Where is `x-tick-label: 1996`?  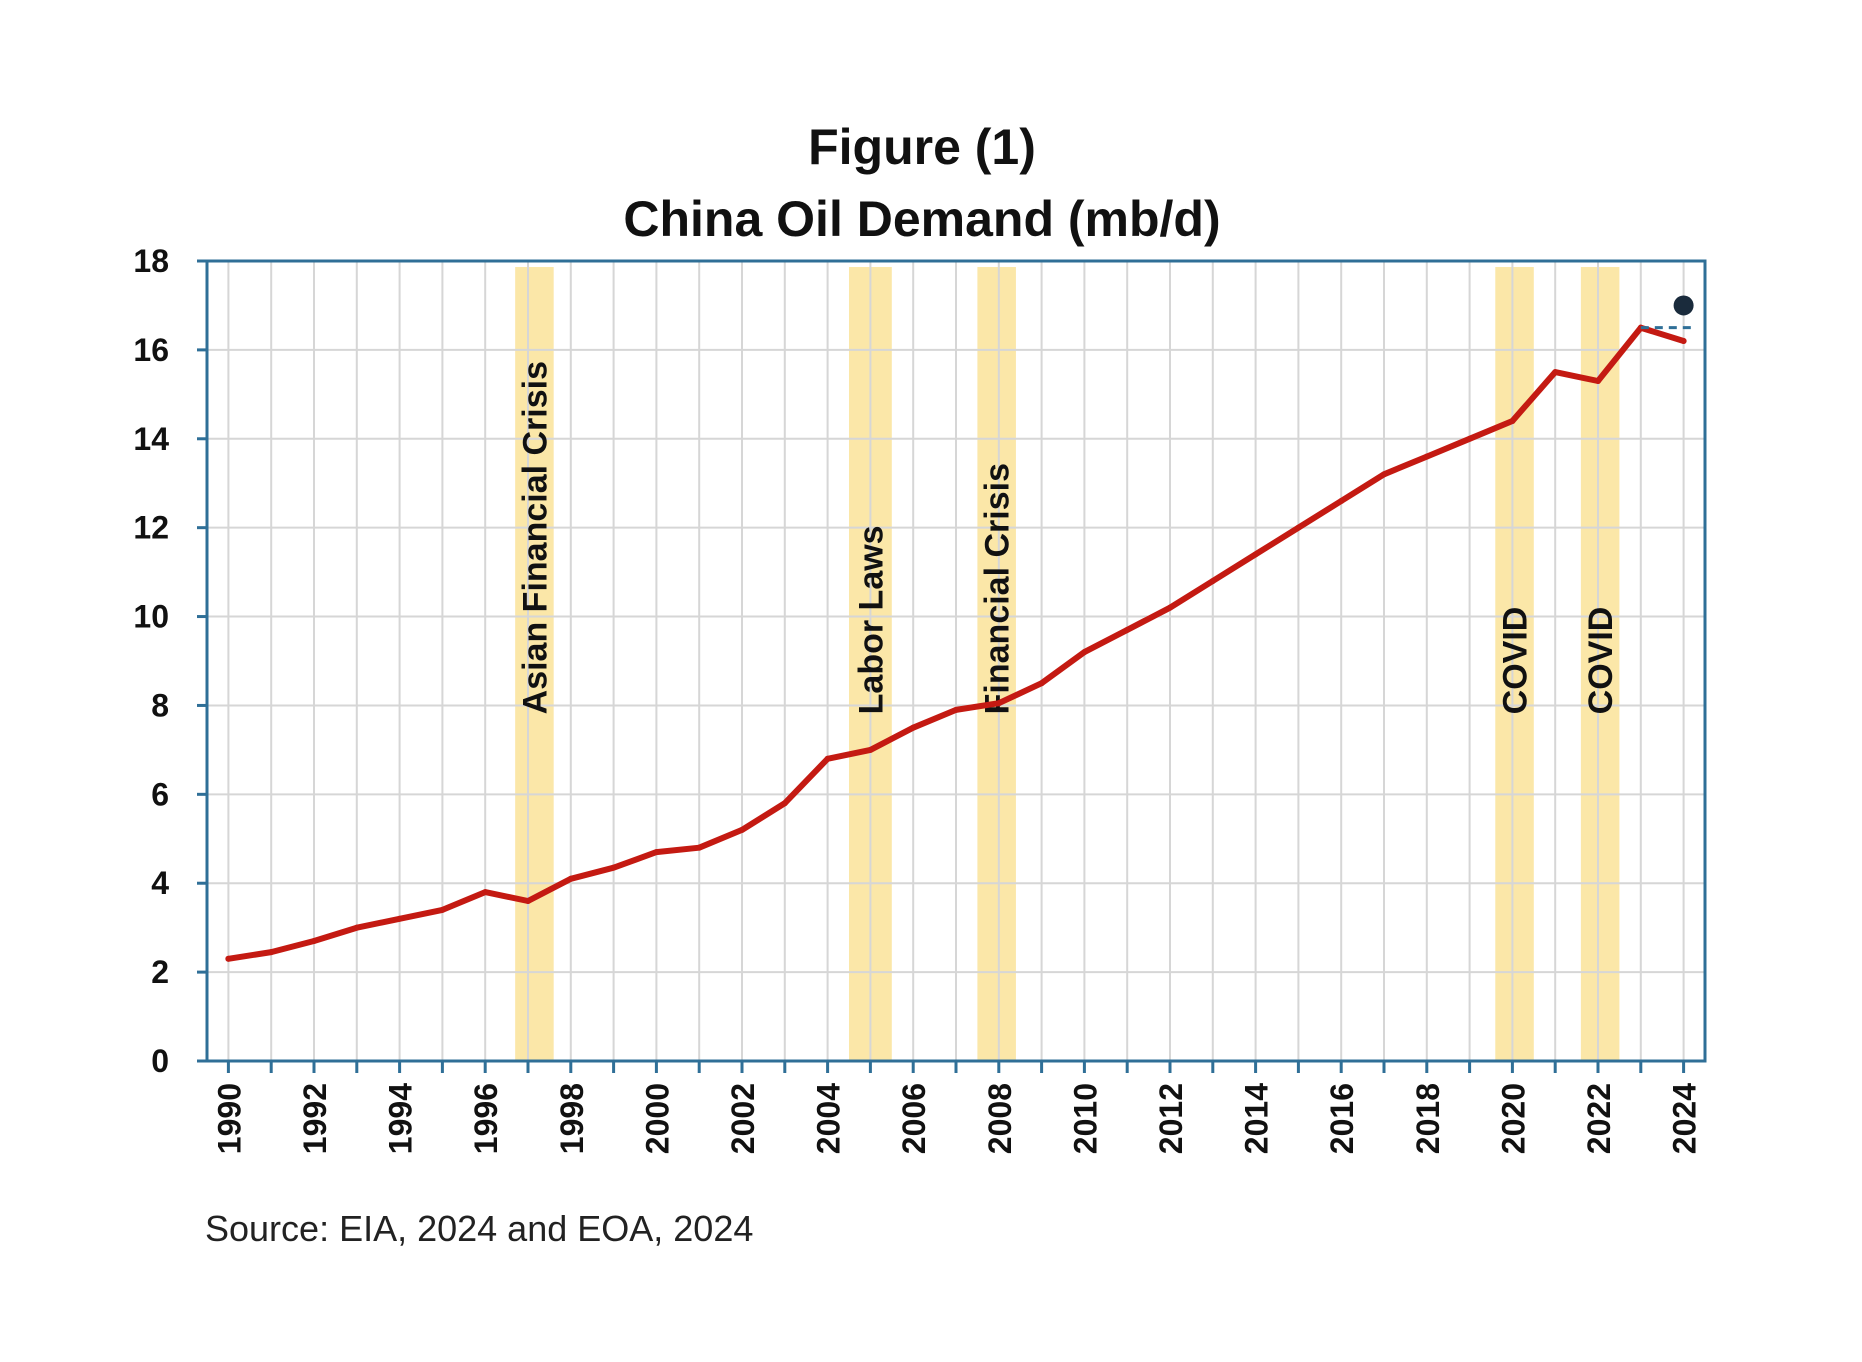
x-tick-label: 1996 is located at coordinates (486, 1118).